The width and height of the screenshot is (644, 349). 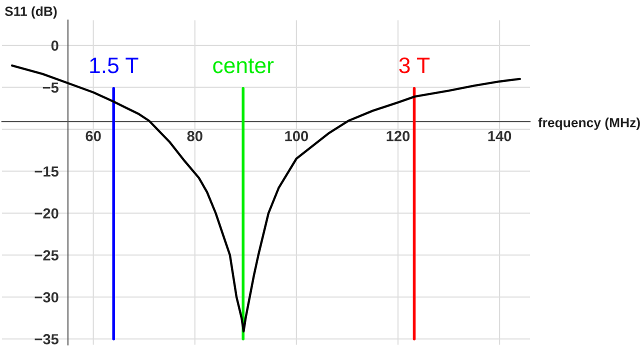 What do you see at coordinates (194, 136) in the screenshot?
I see `x-tick-label: 80` at bounding box center [194, 136].